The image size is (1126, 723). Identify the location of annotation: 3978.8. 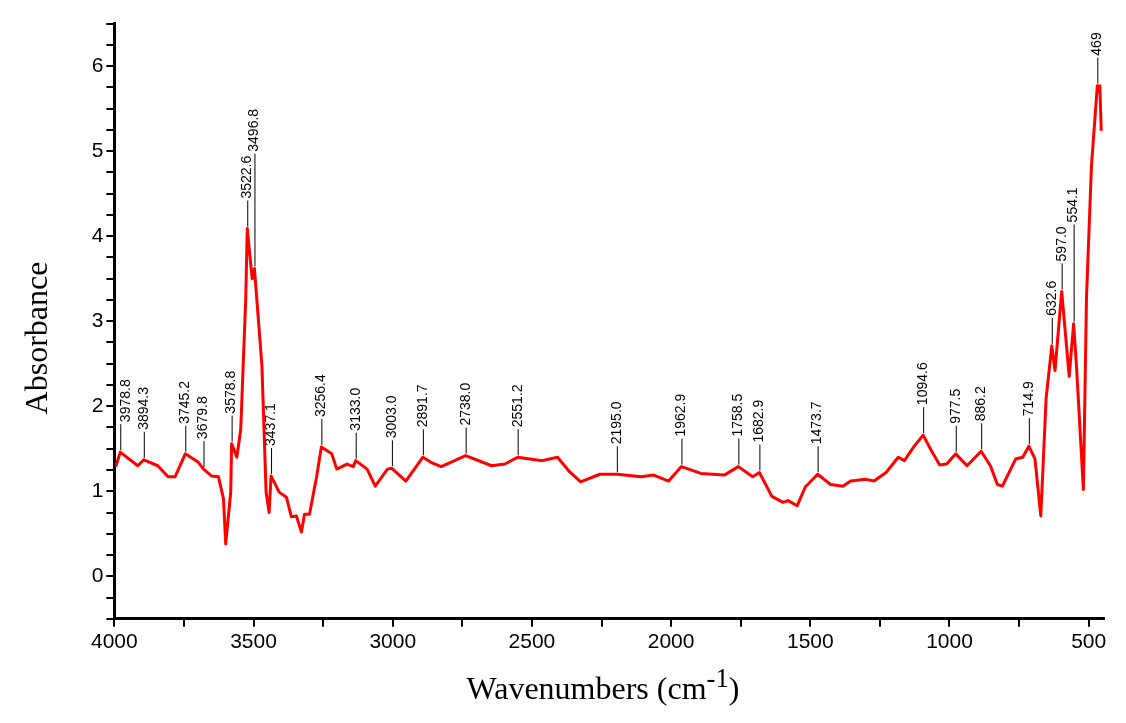
(125, 401).